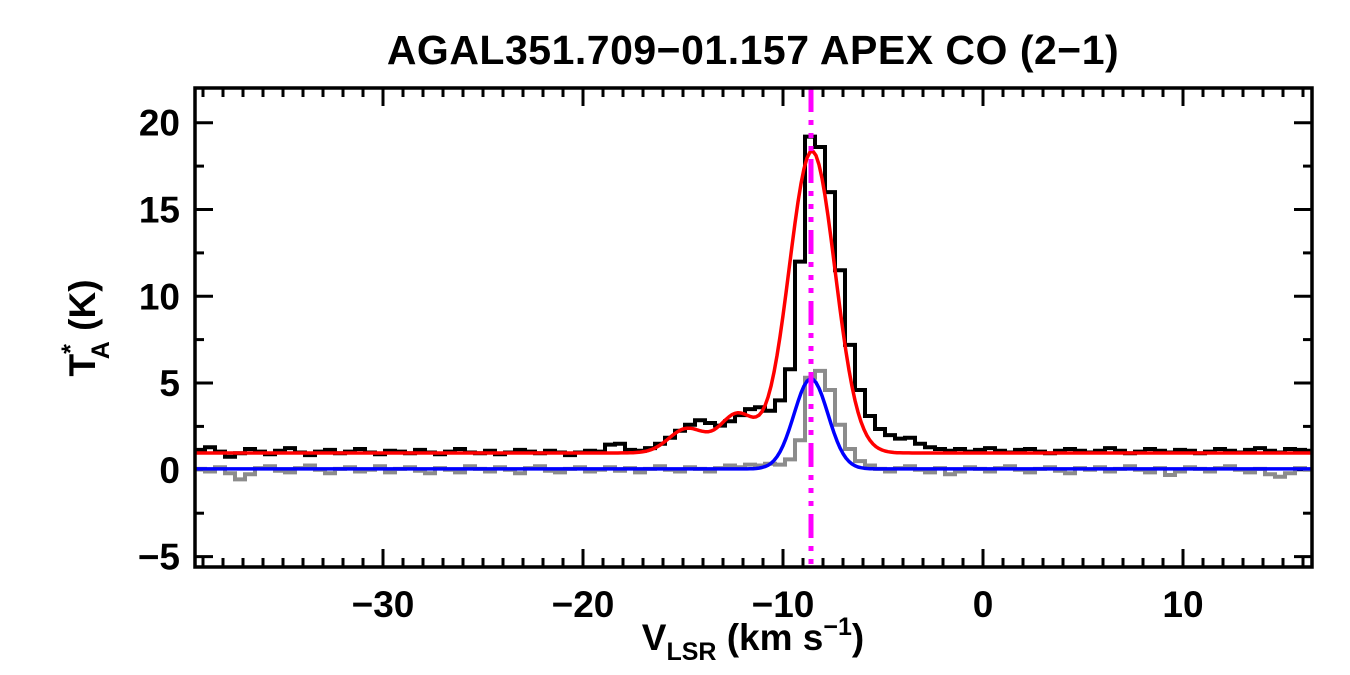 The image size is (1350, 675). Describe the element at coordinates (159, 296) in the screenshot. I see `y-tick-label: 10` at that location.